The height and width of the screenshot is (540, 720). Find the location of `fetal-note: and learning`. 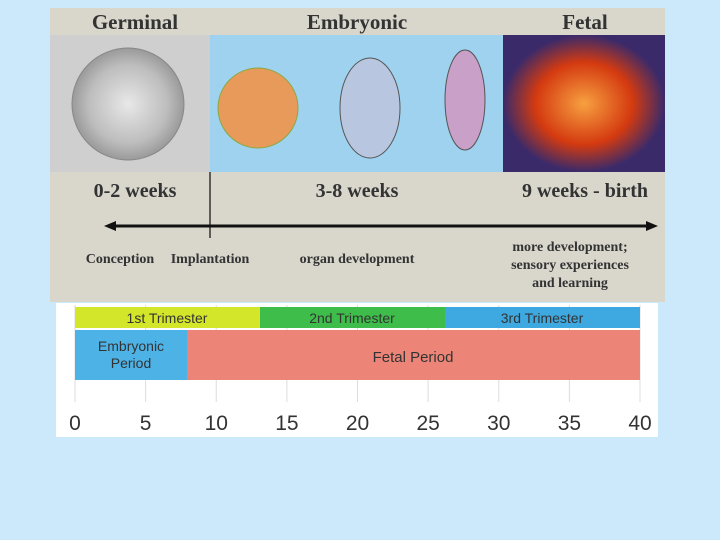

fetal-note: and learning is located at coordinates (570, 283).